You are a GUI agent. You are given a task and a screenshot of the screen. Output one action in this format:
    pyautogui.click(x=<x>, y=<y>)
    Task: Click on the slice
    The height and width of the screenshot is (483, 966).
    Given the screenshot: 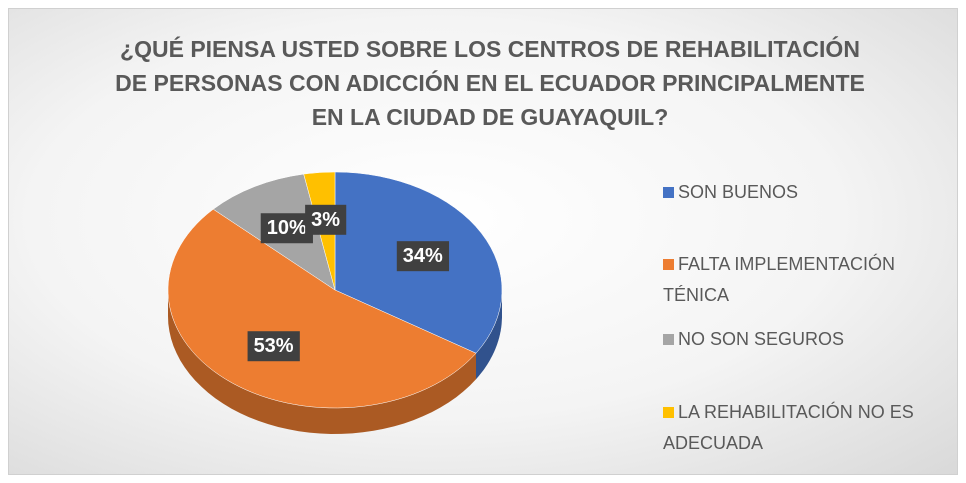 What is the action you would take?
    pyautogui.click(x=322, y=308)
    